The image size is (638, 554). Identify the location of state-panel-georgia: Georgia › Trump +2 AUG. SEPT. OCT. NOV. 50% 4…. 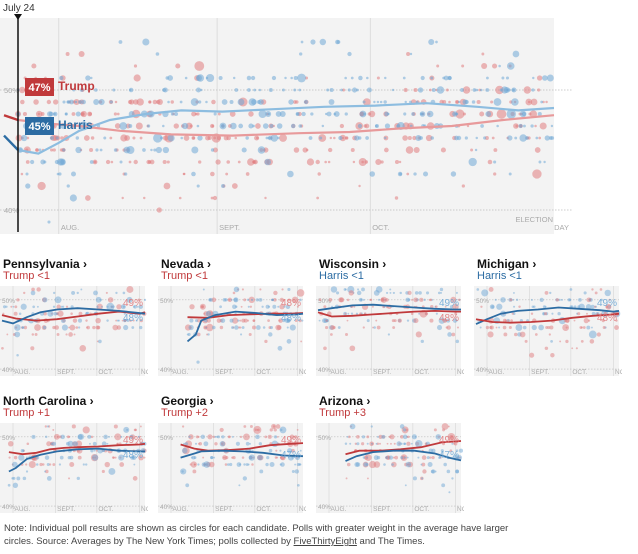
(232, 458).